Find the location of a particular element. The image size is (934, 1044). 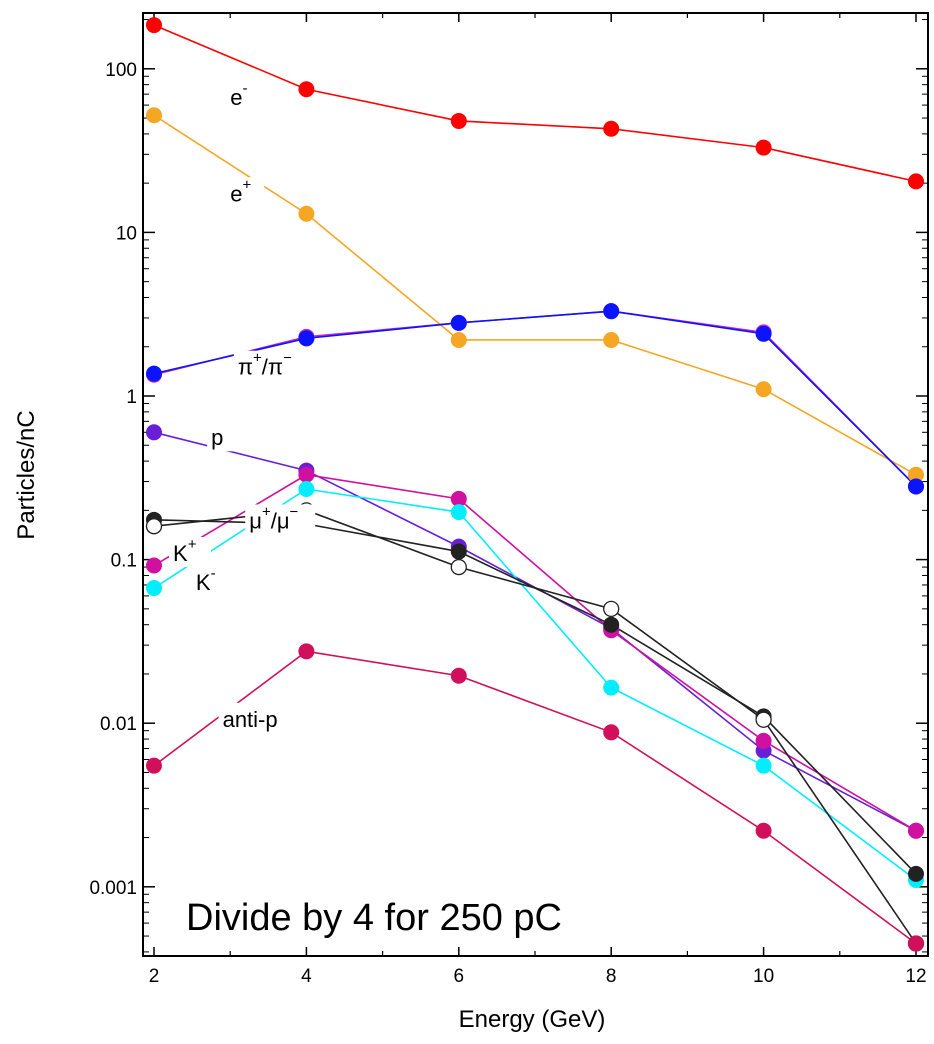

x-tick-label: 4 is located at coordinates (306, 976).